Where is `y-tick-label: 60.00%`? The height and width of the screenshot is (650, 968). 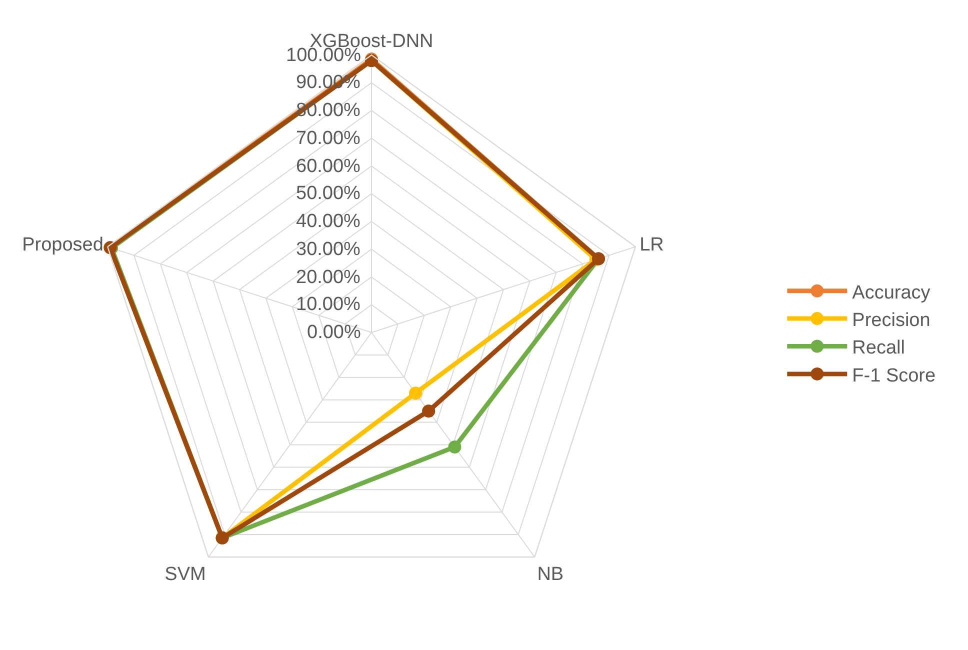 y-tick-label: 60.00% is located at coordinates (328, 166).